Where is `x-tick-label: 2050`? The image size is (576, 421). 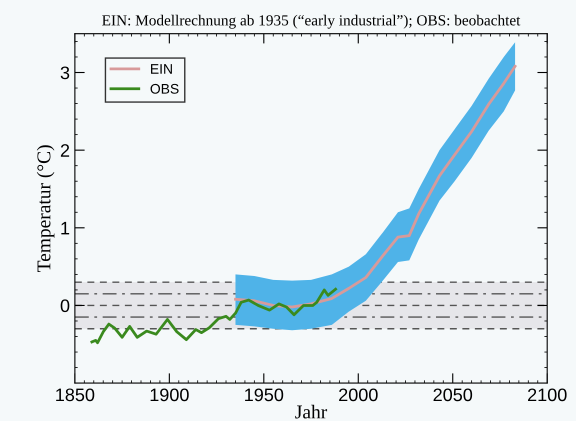
x-tick-label: 2050 is located at coordinates (453, 395).